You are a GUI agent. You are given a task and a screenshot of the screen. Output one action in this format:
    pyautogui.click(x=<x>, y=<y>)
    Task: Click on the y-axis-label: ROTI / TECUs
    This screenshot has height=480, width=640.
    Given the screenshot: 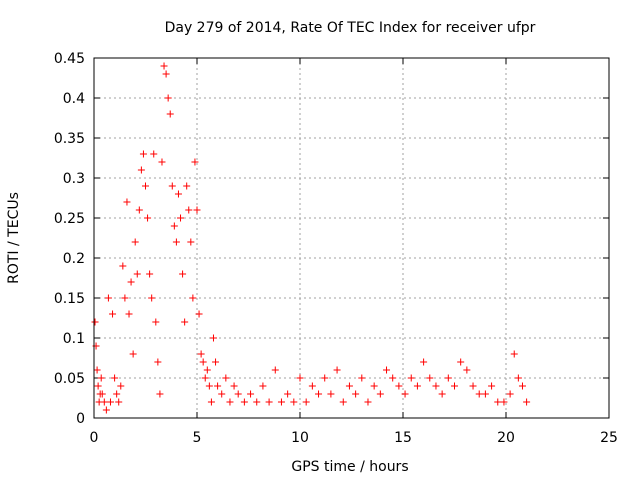 What is the action you would take?
    pyautogui.click(x=14, y=238)
    